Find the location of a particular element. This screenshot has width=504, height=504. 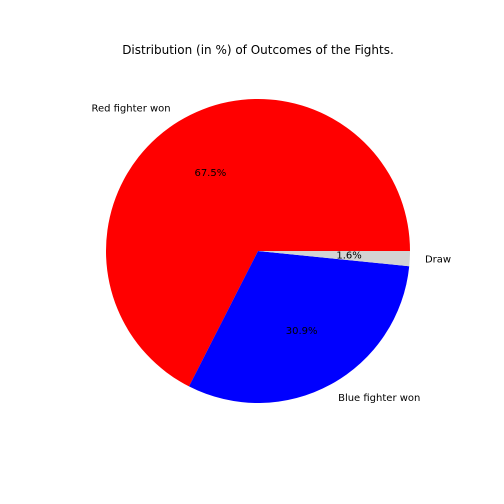

pct-label-red-fighter-won: 67.5% is located at coordinates (210, 173).